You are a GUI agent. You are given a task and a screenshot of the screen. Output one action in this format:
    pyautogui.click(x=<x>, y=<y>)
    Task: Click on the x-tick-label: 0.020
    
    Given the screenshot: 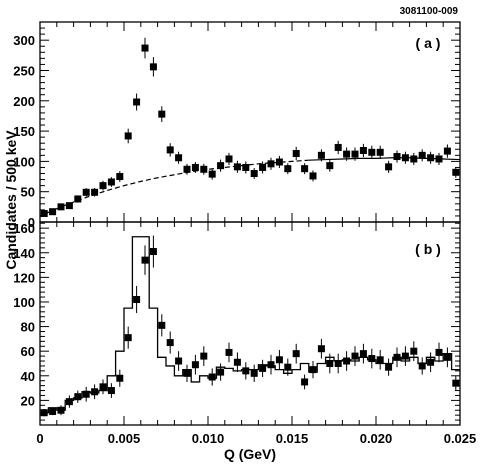 What is the action you would take?
    pyautogui.click(x=376, y=438)
    